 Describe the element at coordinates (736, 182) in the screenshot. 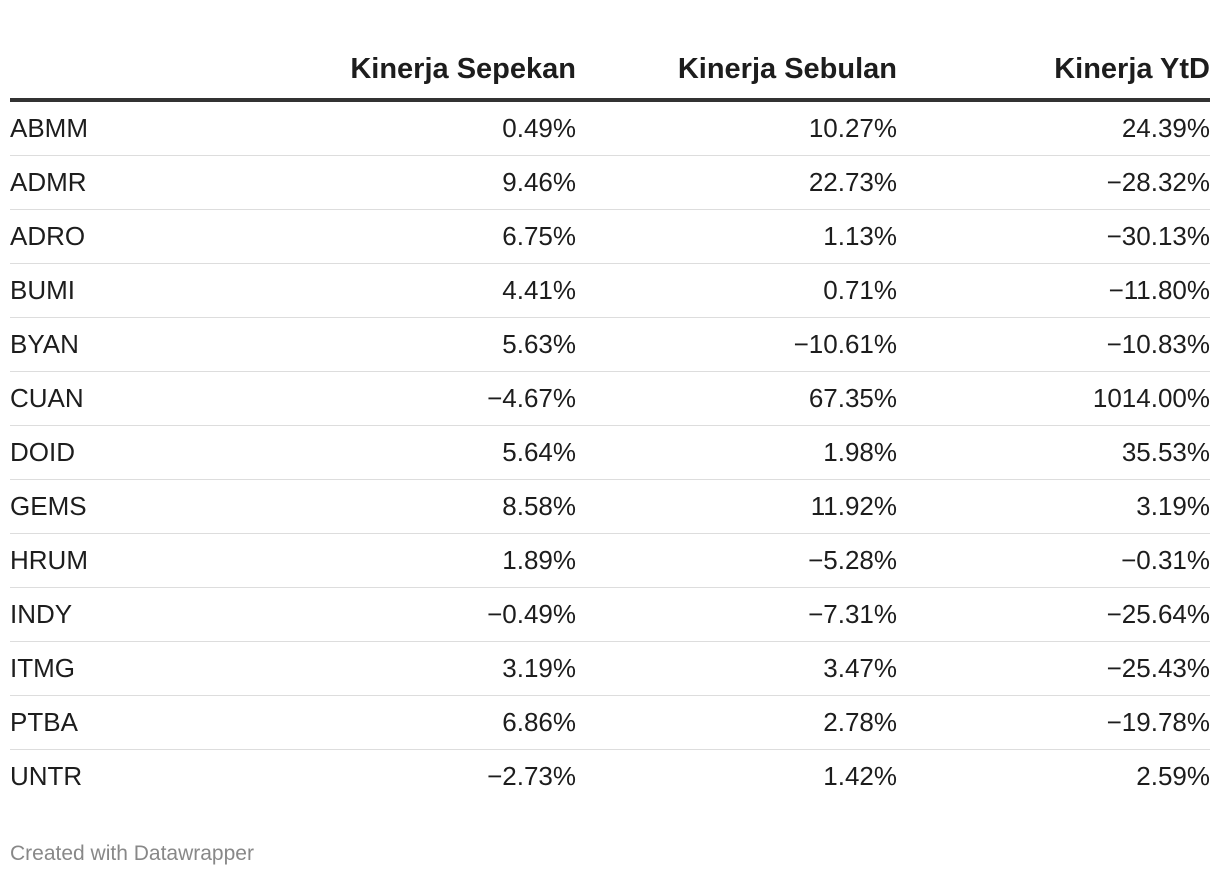

I see `cell-kinerja-sebulan: 22.73%` at that location.